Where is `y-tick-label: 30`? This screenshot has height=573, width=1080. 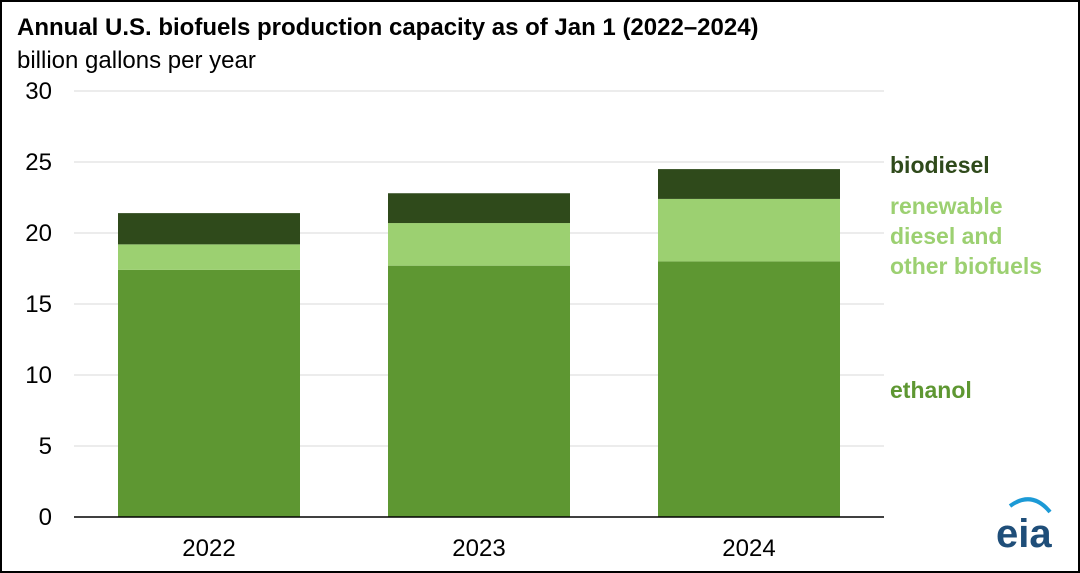
y-tick-label: 30 is located at coordinates (38, 91).